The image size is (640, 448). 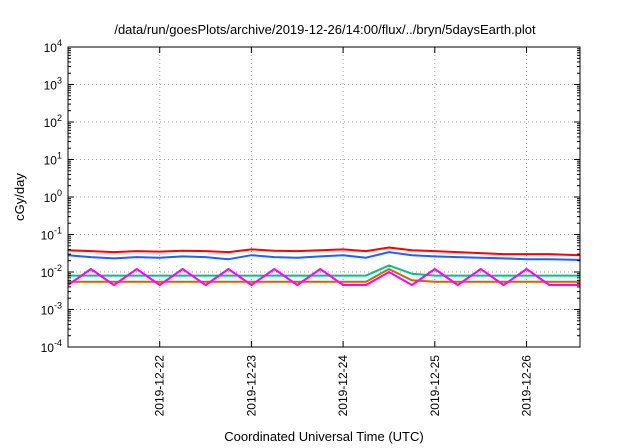 What do you see at coordinates (323, 436) in the screenshot?
I see `x-axis-label: Coordinated Universal Time (UTC)` at bounding box center [323, 436].